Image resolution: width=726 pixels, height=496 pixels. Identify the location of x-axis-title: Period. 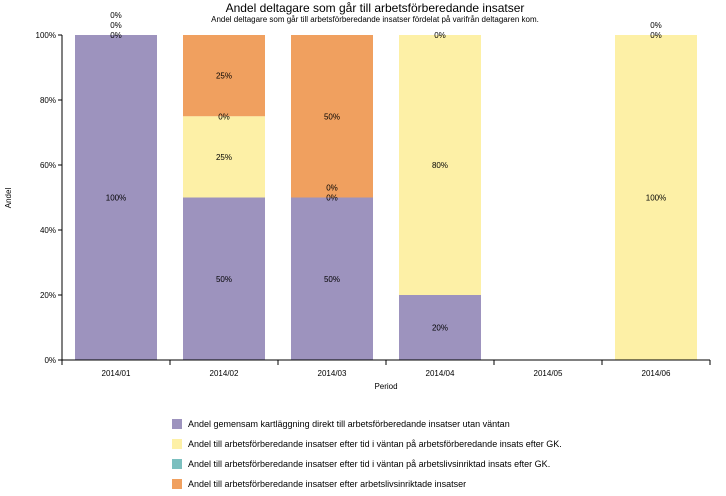
(385, 386).